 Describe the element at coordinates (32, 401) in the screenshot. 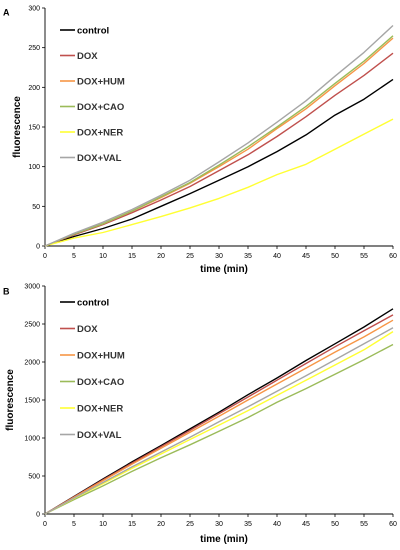

I see `y-tick-label: 1500` at that location.